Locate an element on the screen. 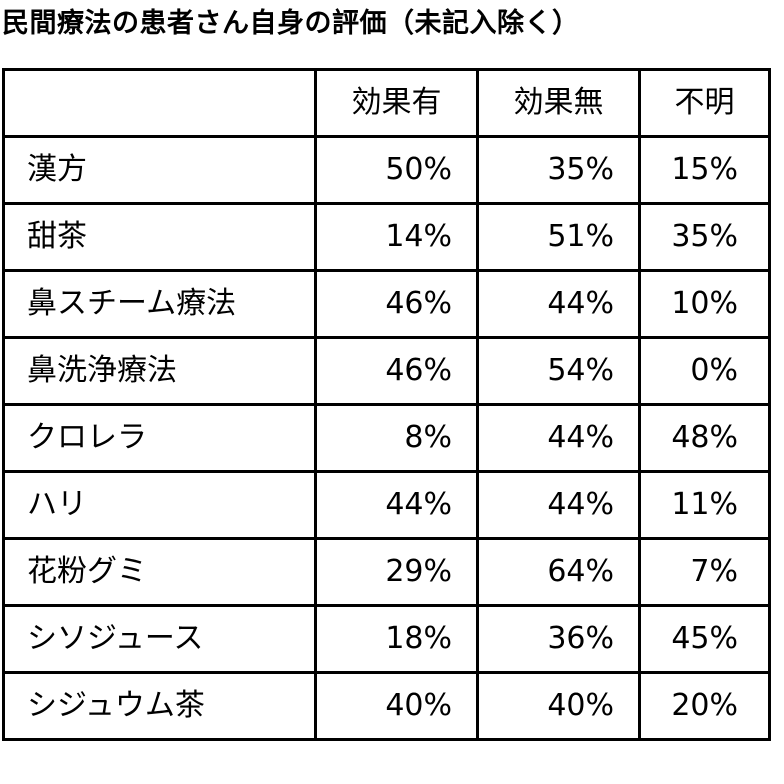 Image resolution: width=784 pixels, height=784 pixels. effective-value: 14% is located at coordinates (396, 237).